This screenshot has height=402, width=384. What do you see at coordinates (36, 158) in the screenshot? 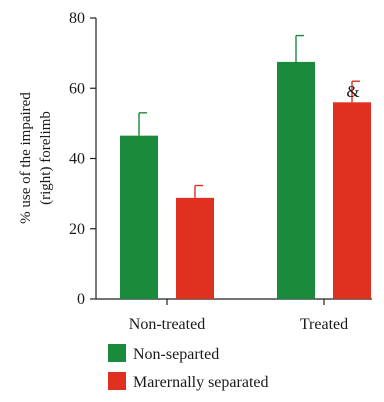
I see `y-axis-label: % use of the impaired (right) forelimb` at bounding box center [36, 158].